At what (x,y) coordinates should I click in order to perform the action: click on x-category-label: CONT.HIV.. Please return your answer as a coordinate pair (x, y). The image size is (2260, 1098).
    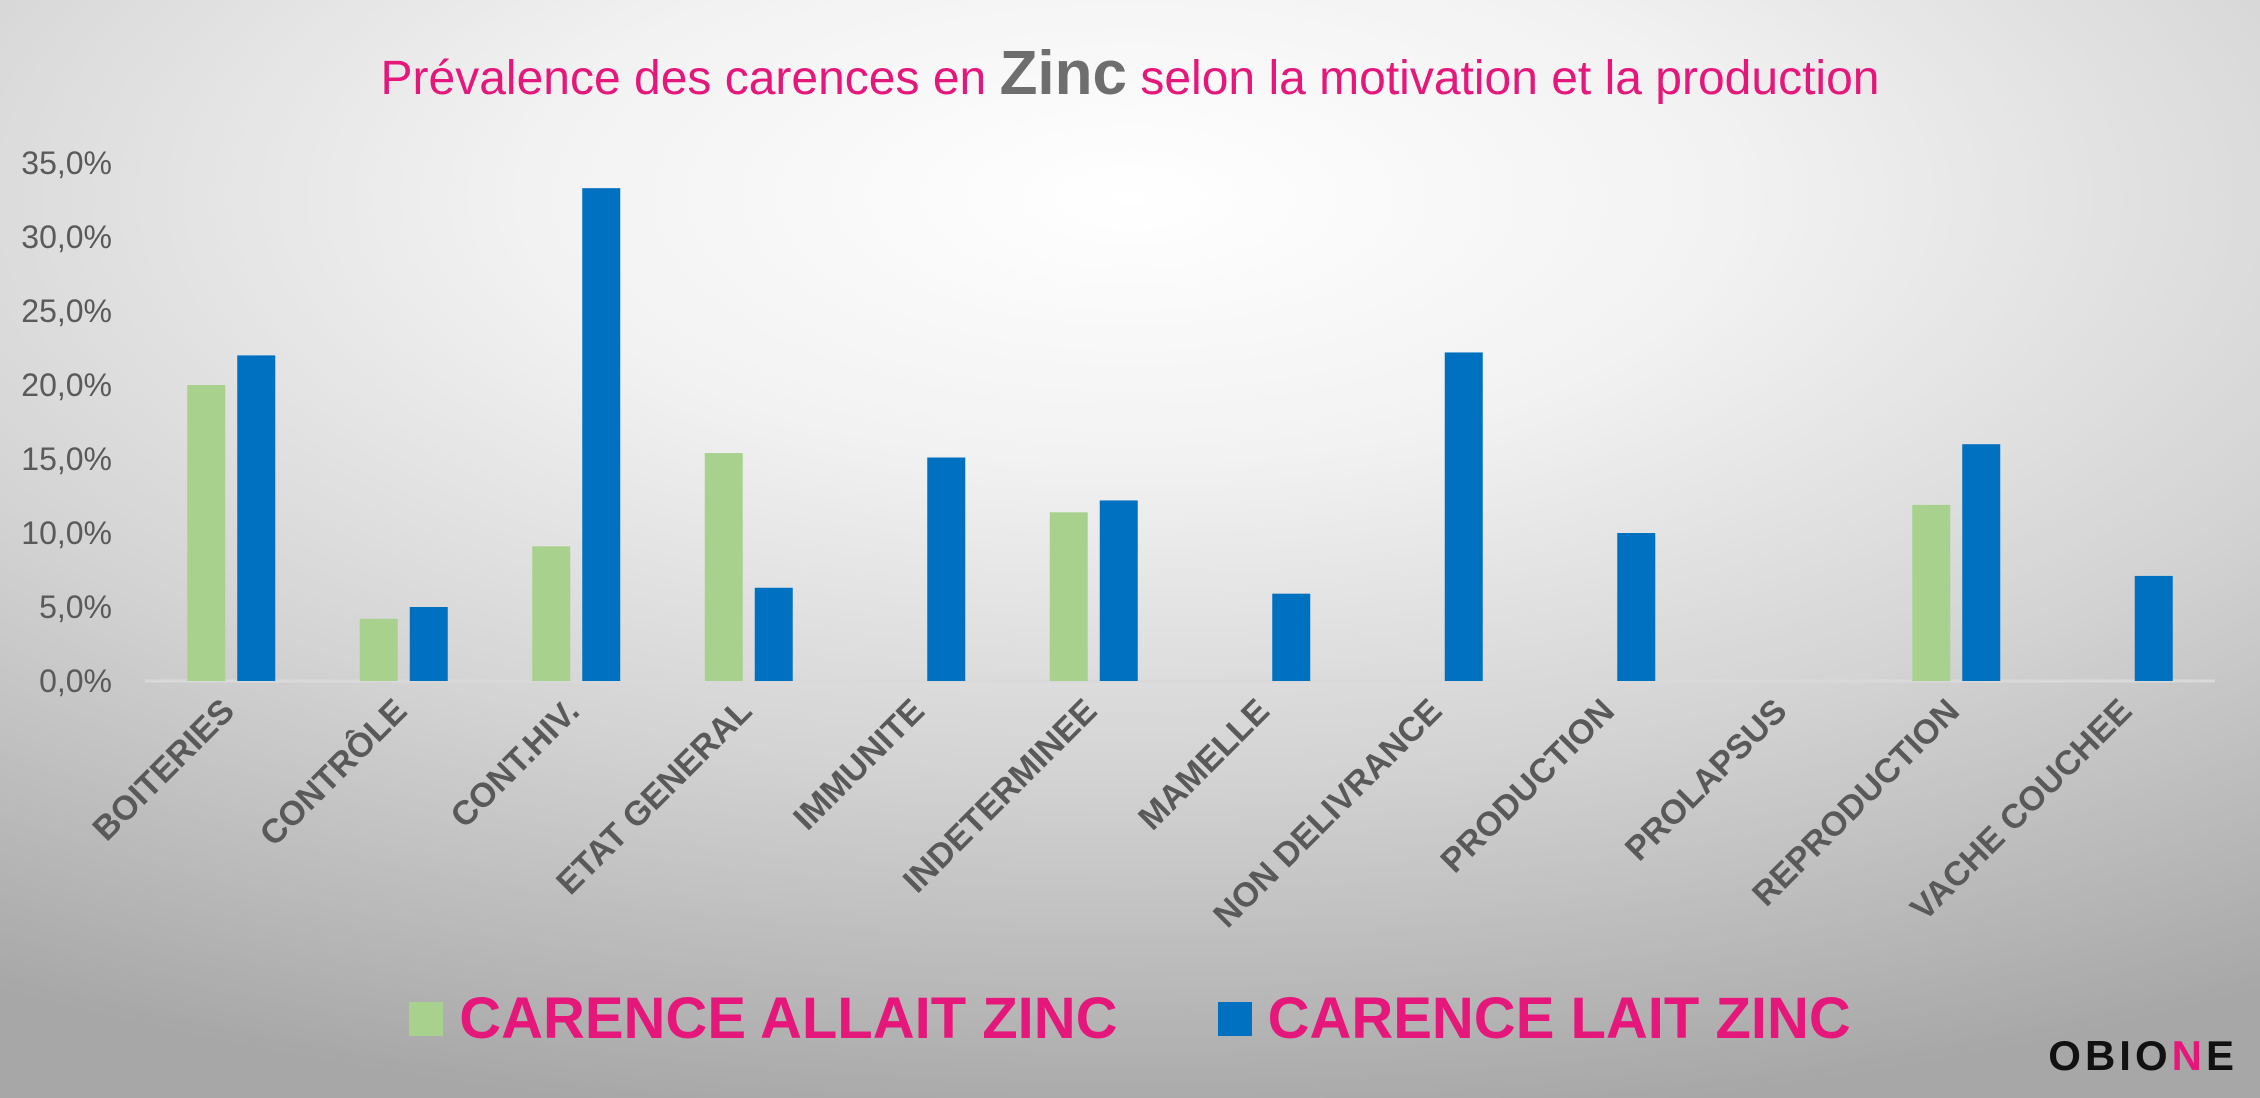
    Looking at the image, I should click on (515, 764).